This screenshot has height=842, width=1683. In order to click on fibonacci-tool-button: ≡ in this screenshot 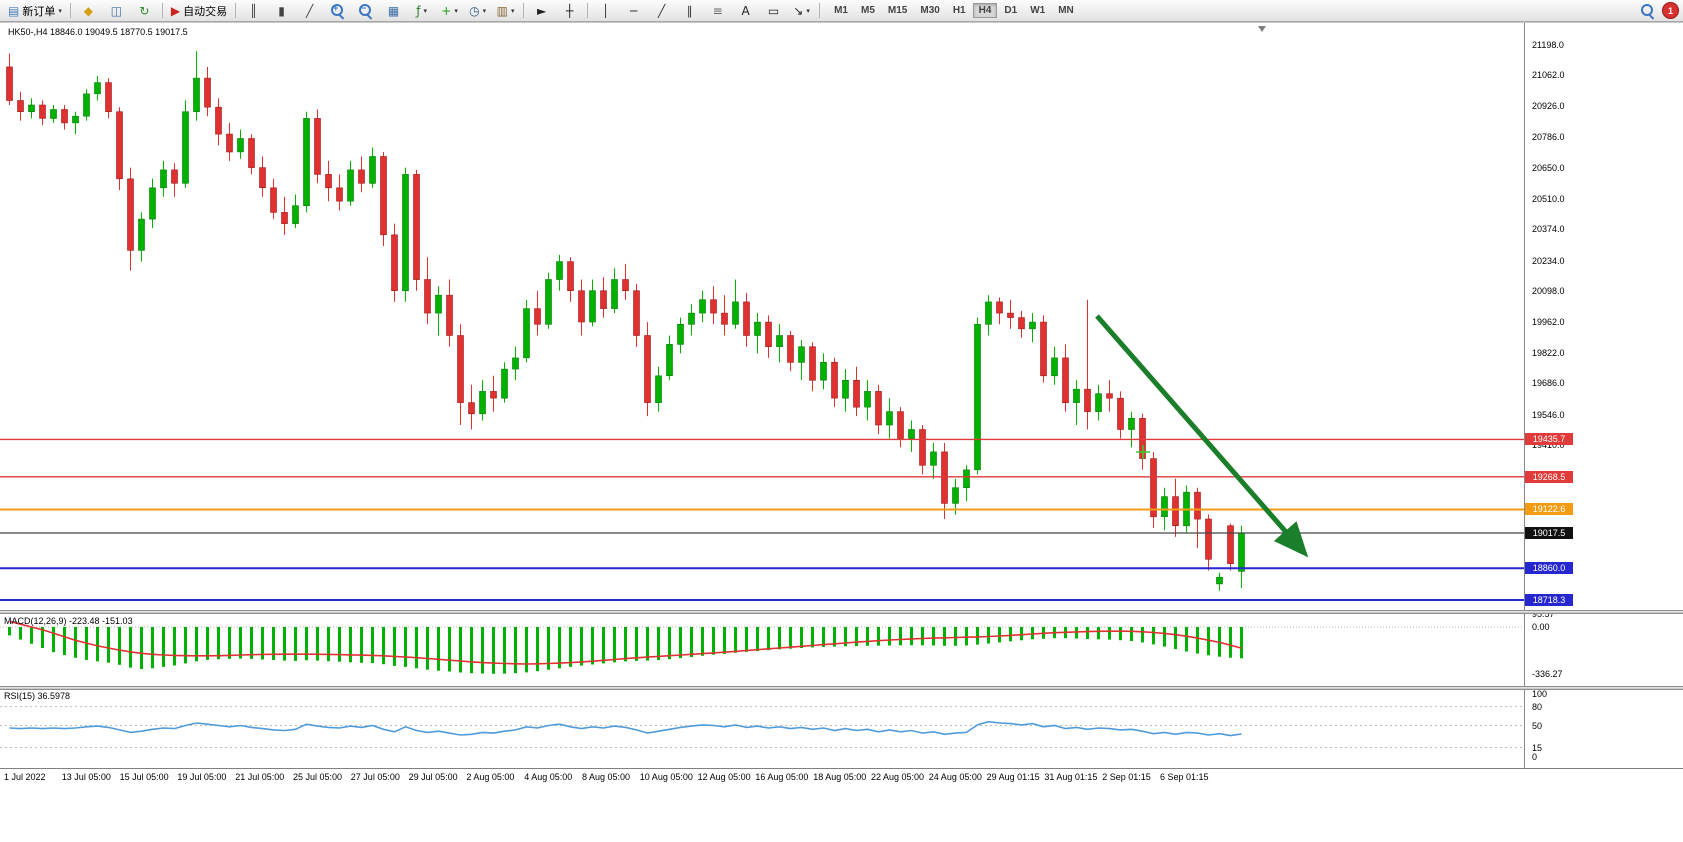, I will do `click(717, 10)`.